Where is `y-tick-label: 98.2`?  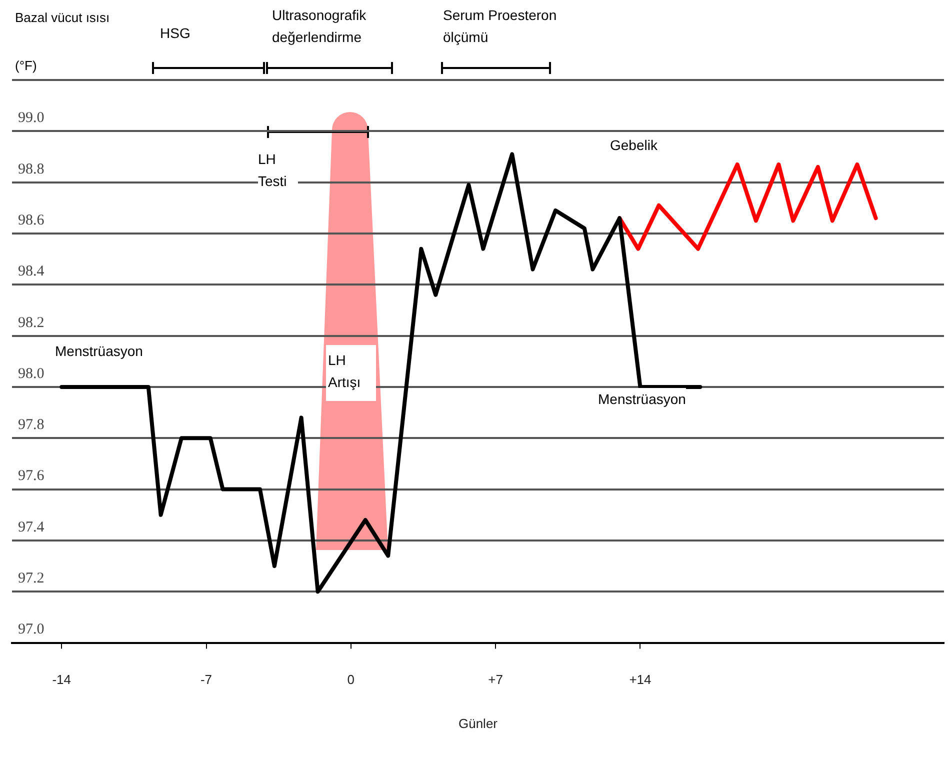
y-tick-label: 98.2 is located at coordinates (31, 322).